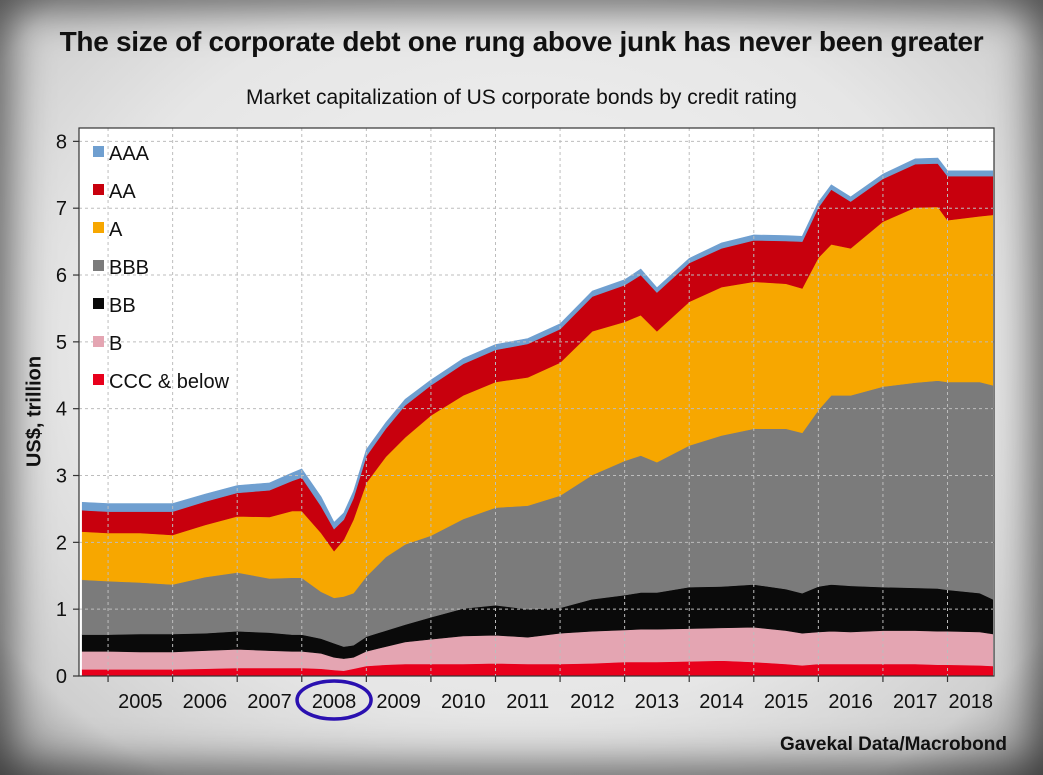  Describe the element at coordinates (122, 306) in the screenshot. I see `legend-label: BB` at that location.